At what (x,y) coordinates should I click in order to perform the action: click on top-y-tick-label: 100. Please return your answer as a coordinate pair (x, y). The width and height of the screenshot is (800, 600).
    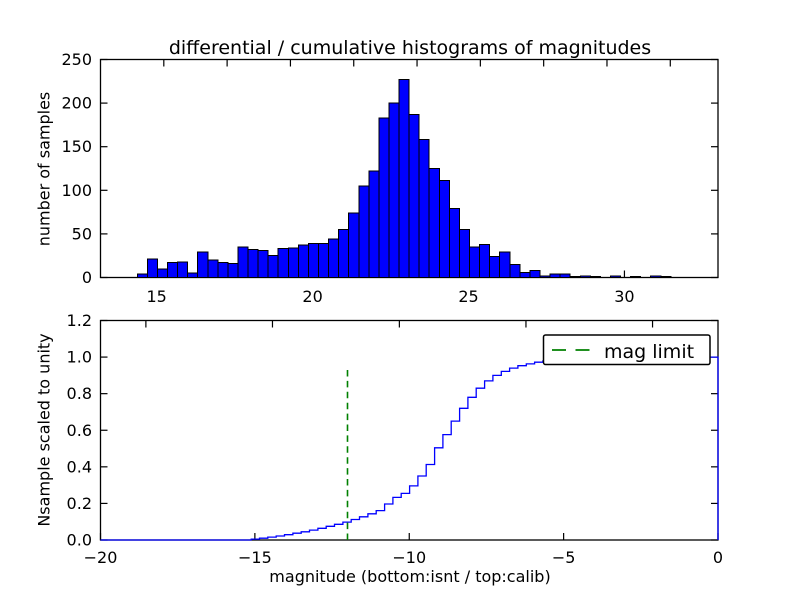
    Looking at the image, I should click on (76, 190).